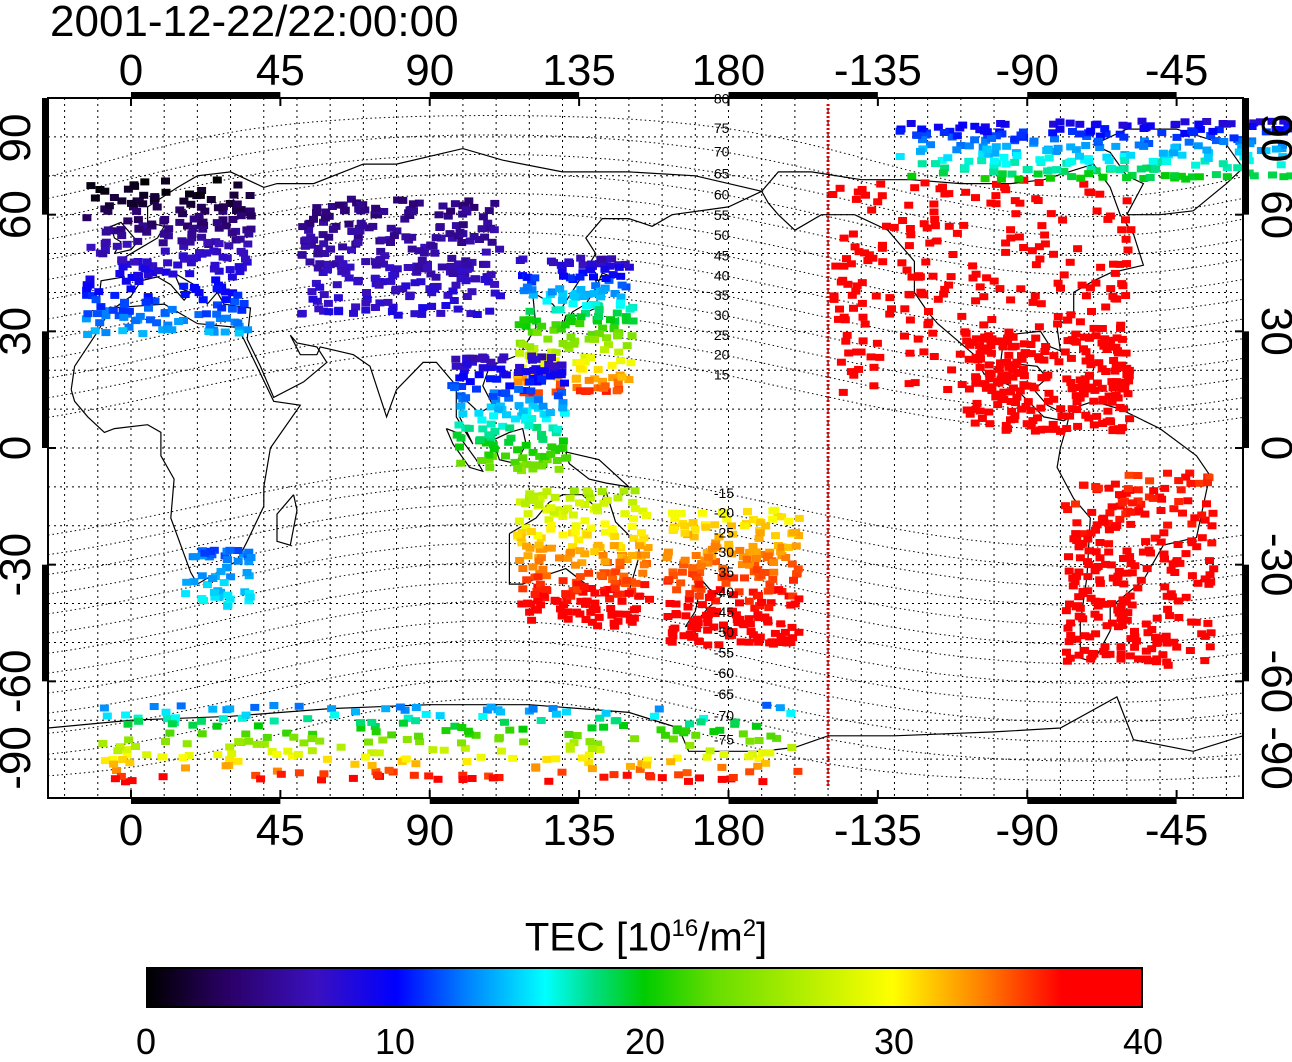 Image resolution: width=1292 pixels, height=1062 pixels. I want to click on lon-label-top: 180, so click(728, 70).